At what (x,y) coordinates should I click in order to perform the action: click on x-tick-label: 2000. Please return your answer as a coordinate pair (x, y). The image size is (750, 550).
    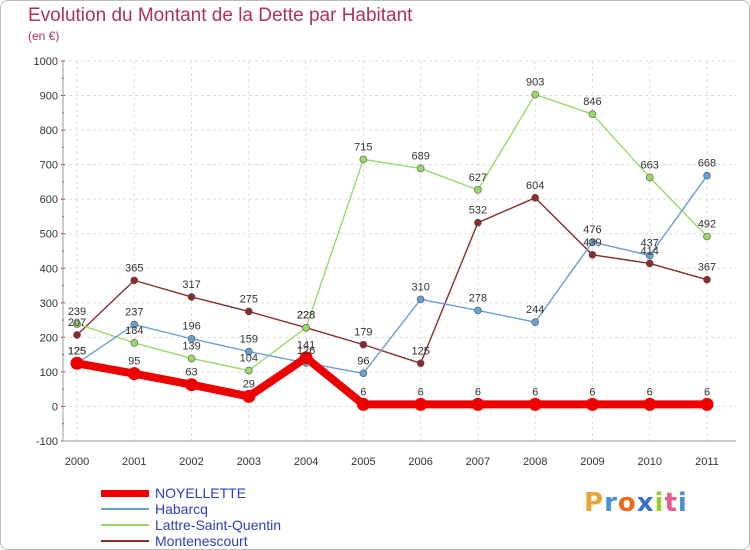
    Looking at the image, I should click on (77, 462).